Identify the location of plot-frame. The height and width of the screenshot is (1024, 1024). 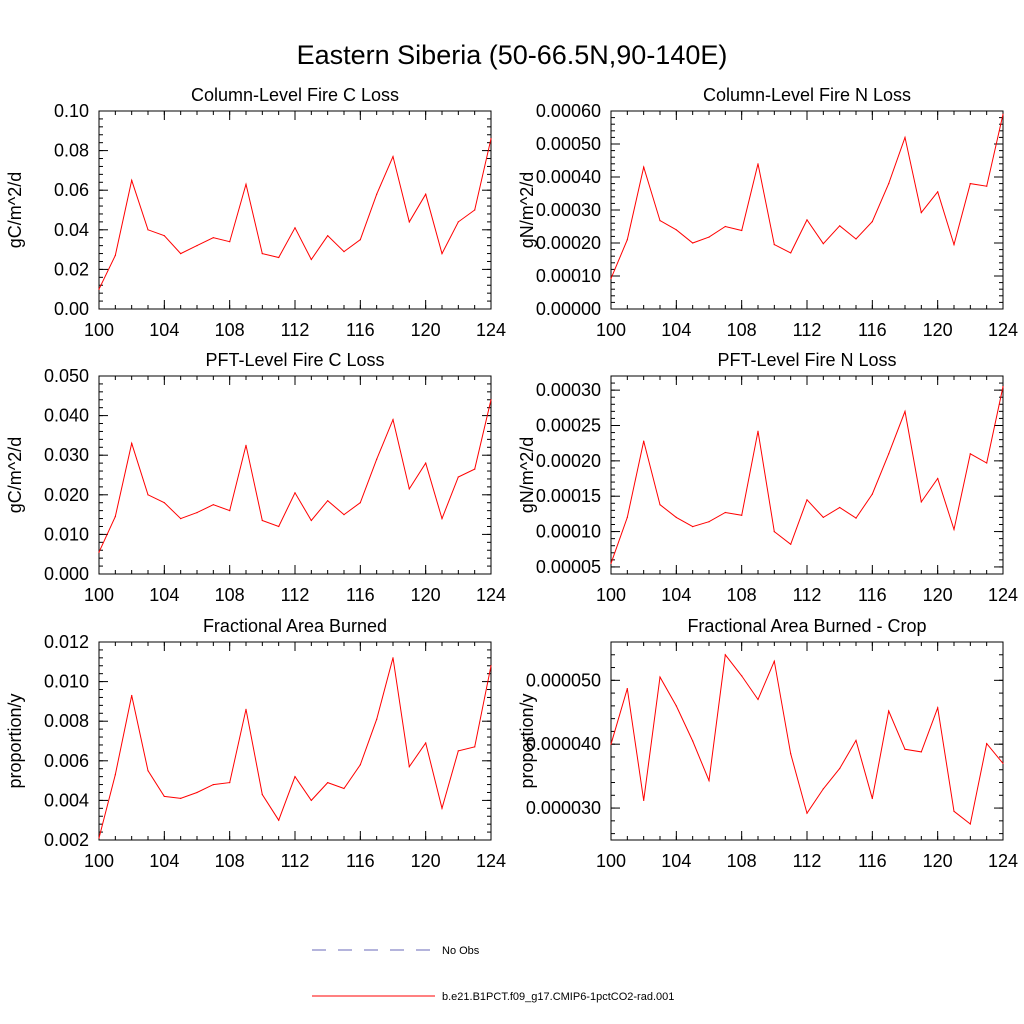
(807, 210).